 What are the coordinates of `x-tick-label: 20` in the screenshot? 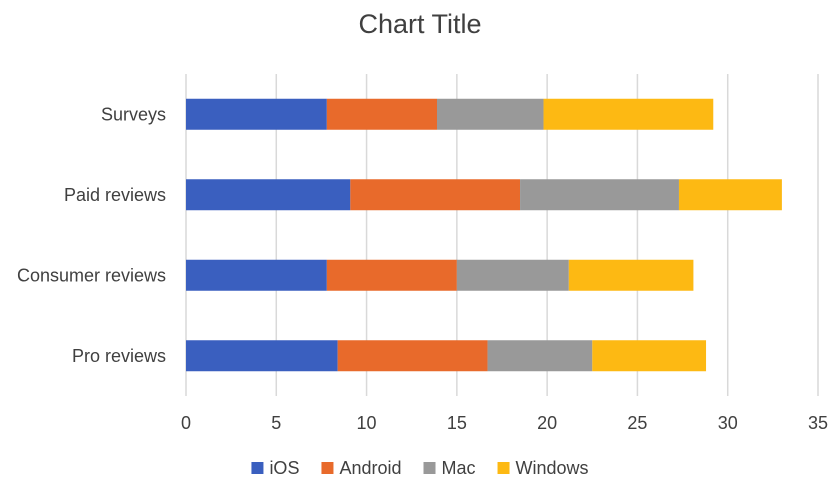 It's located at (547, 423).